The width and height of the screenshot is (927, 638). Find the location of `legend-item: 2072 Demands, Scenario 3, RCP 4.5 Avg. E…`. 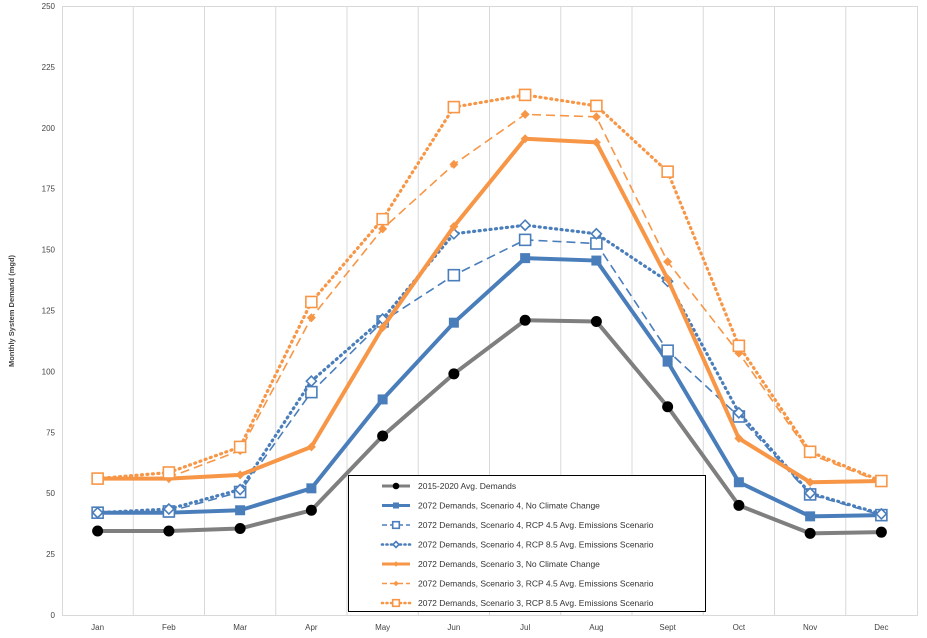

legend-item: 2072 Demands, Scenario 3, RCP 4.5 Avg. E… is located at coordinates (518, 584).